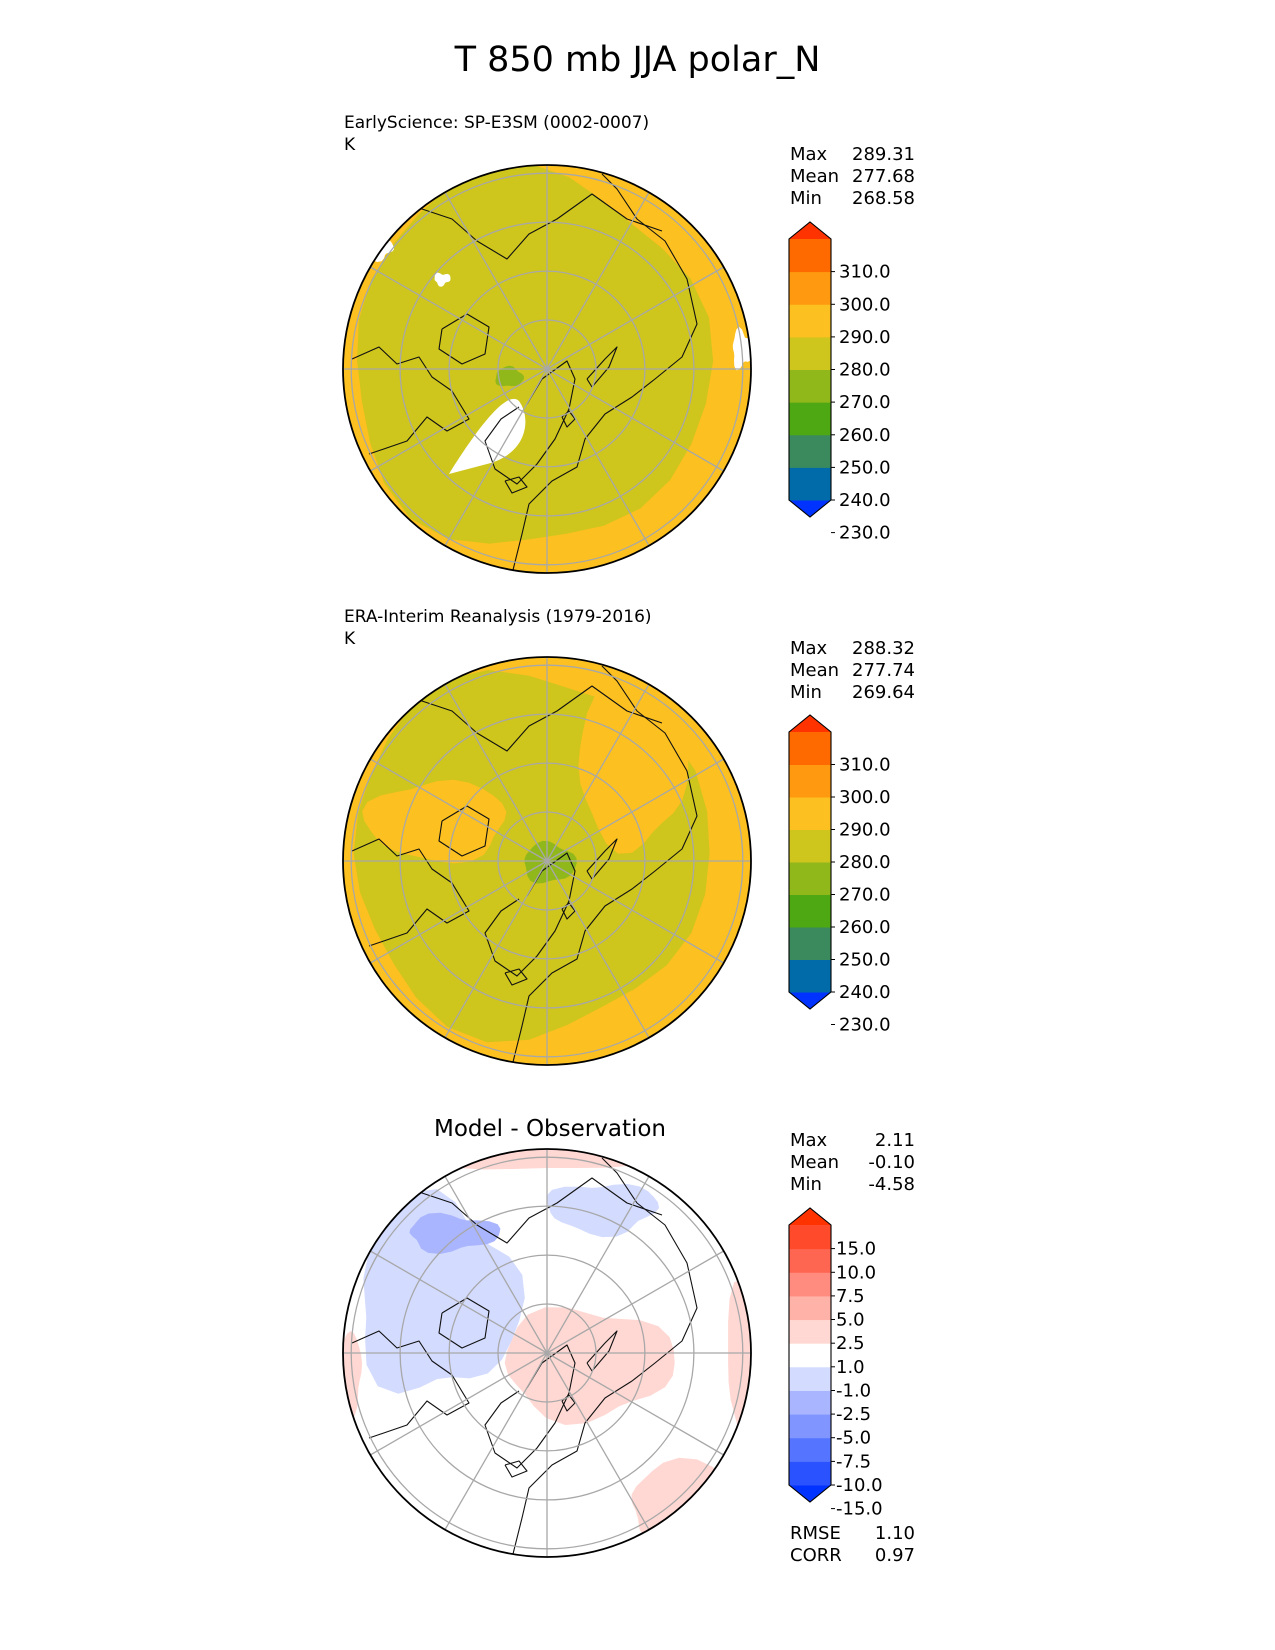 This screenshot has height=1650, width=1275. What do you see at coordinates (815, 176) in the screenshot?
I see `panel1-stat-label-mean: Mean` at bounding box center [815, 176].